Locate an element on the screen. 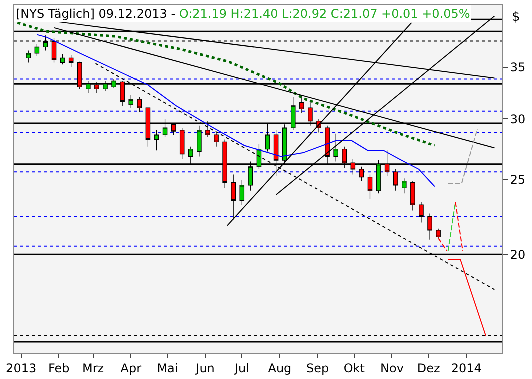  x-tick-label: Nov is located at coordinates (392, 368).